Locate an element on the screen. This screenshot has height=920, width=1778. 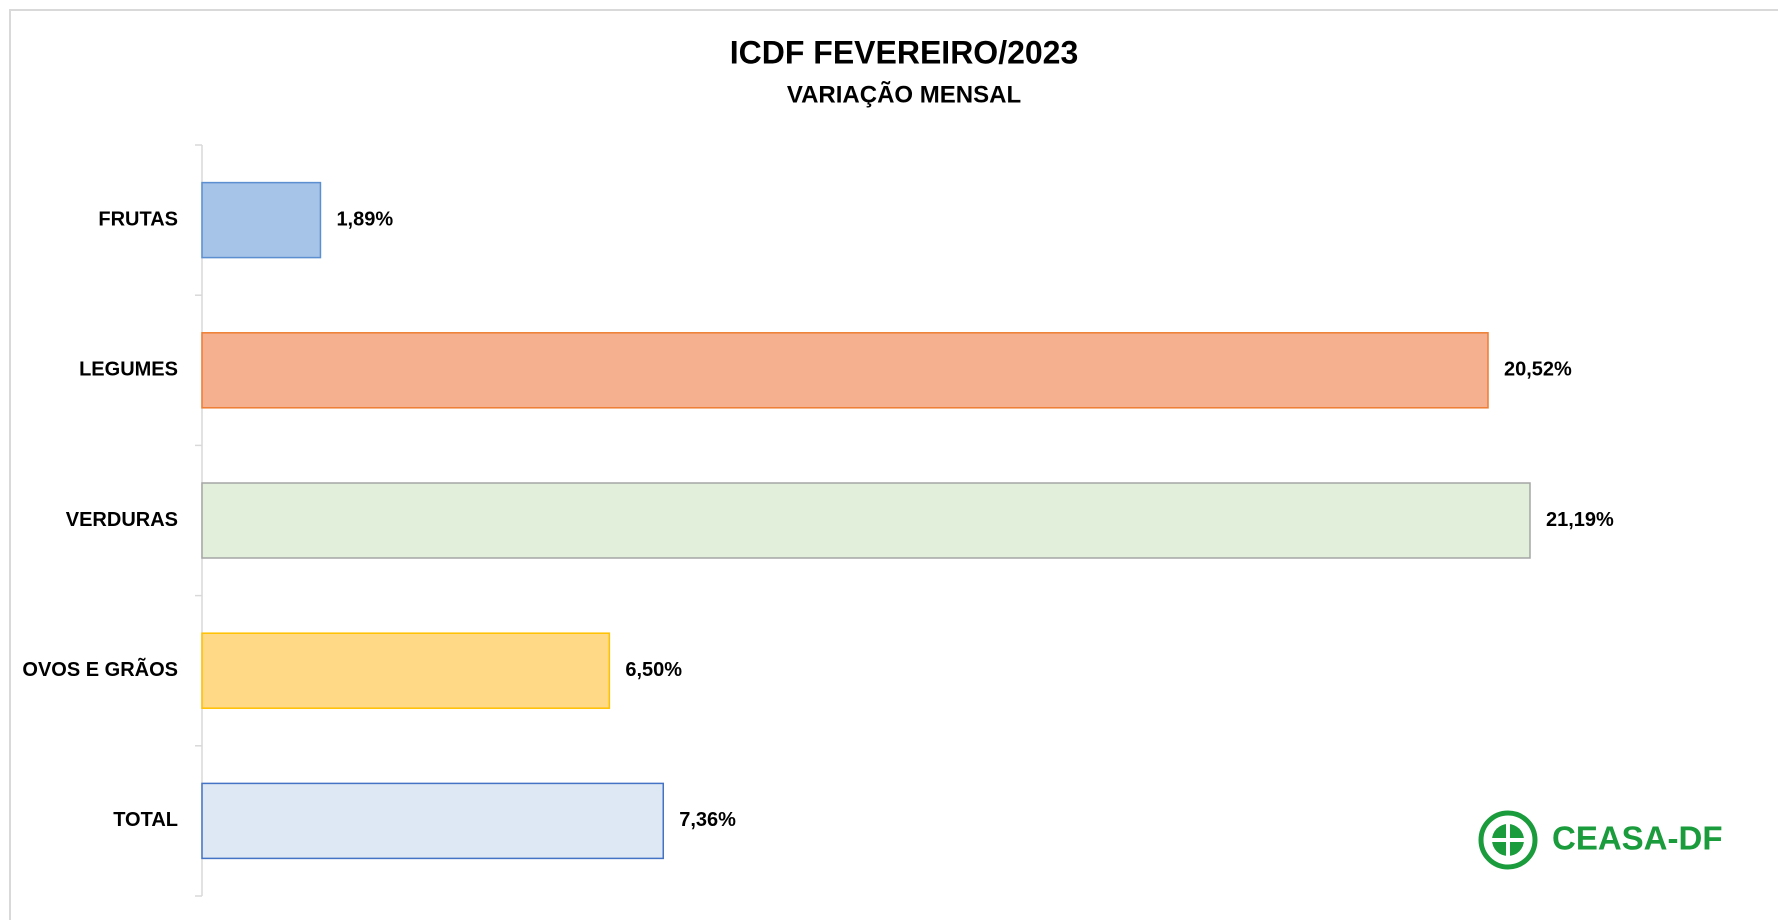
logo: CEASA-DF is located at coordinates (1600, 840).